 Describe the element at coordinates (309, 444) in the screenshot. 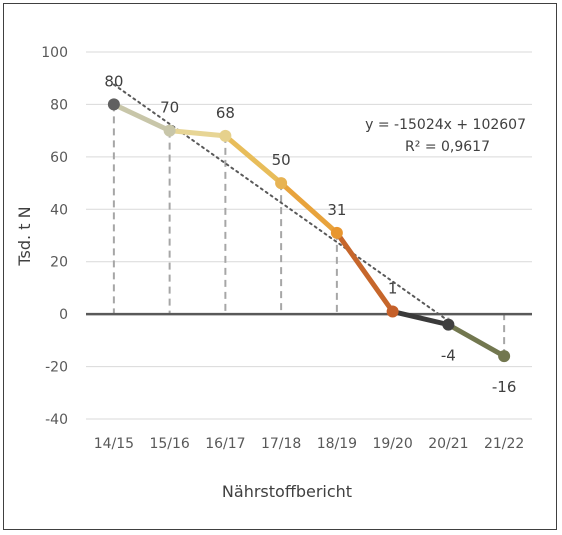

I see `x-tick-labels: 14/15 15/16 16/17 17/18 18/19 19/20 20/21 21/22` at that location.